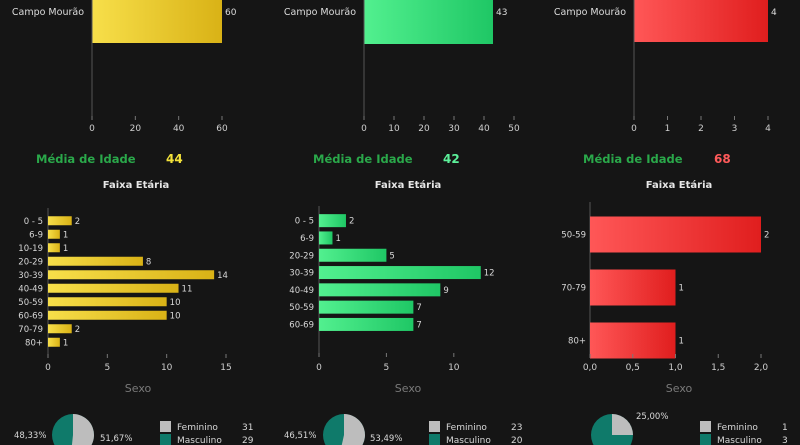  What do you see at coordinates (30, 249) in the screenshot?
I see `faixa-category-label: 10-19` at bounding box center [30, 249].